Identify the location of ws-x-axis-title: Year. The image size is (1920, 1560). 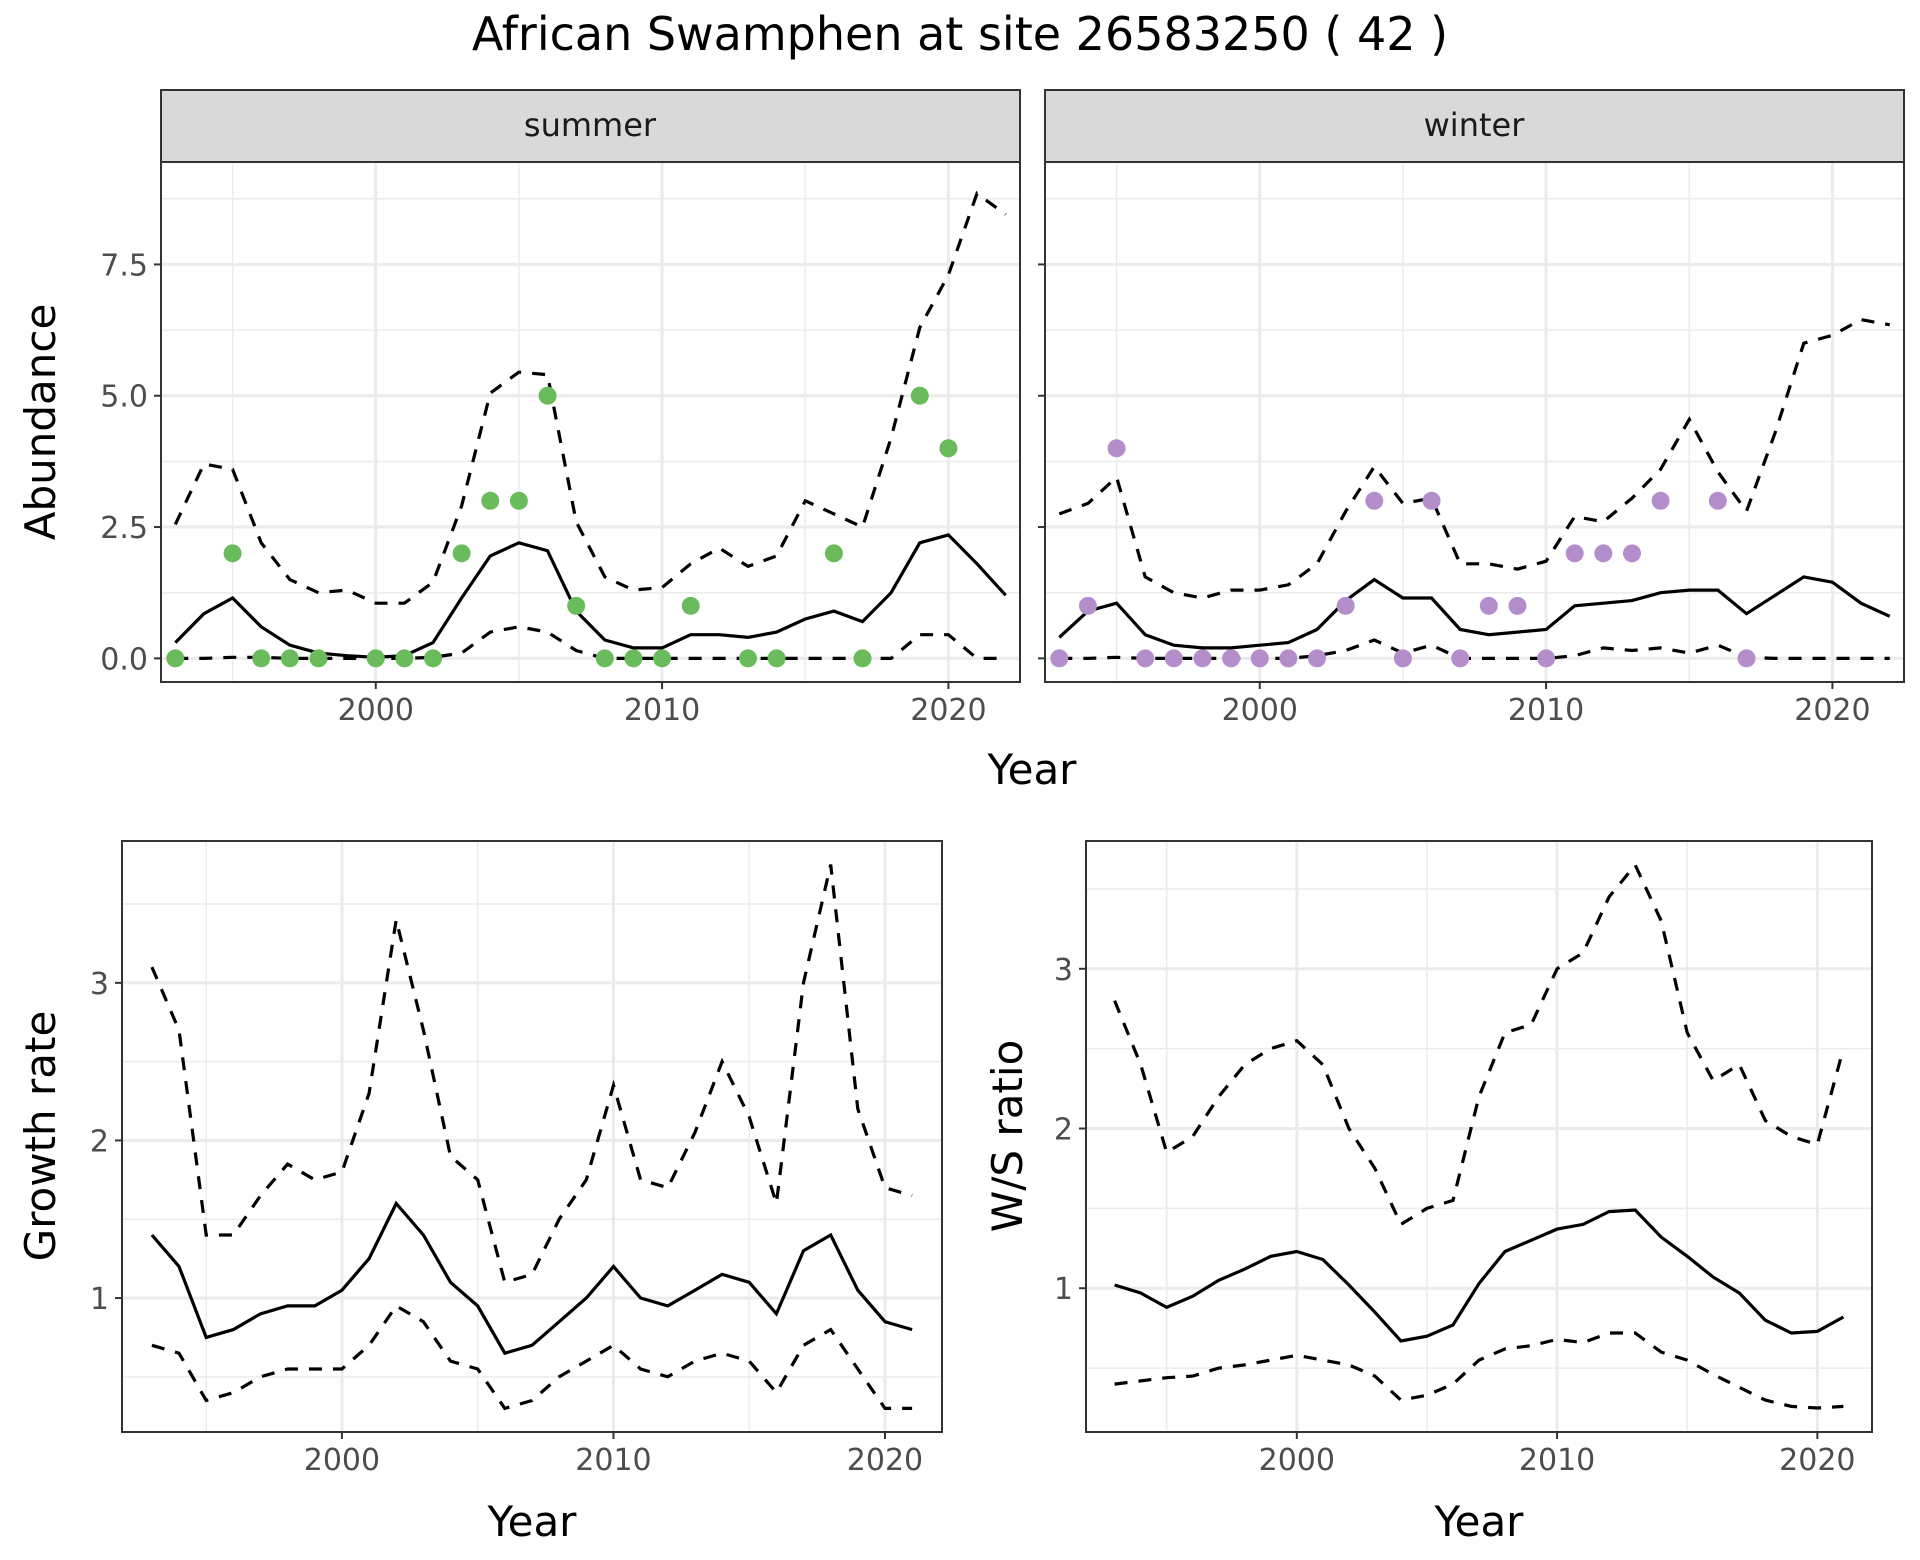
(1479, 1521).